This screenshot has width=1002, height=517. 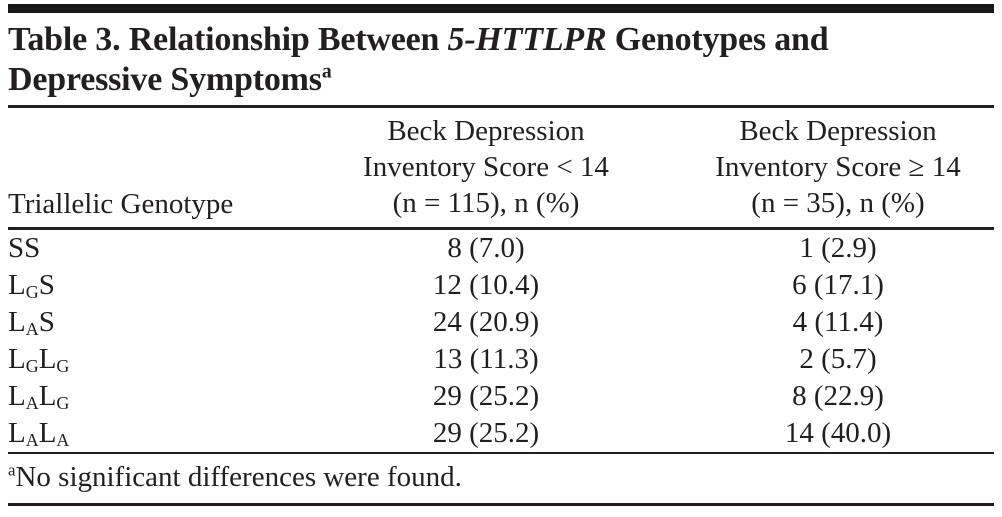 I want to click on bdi-lt14-cell: 13 (11.3), so click(x=486, y=359).